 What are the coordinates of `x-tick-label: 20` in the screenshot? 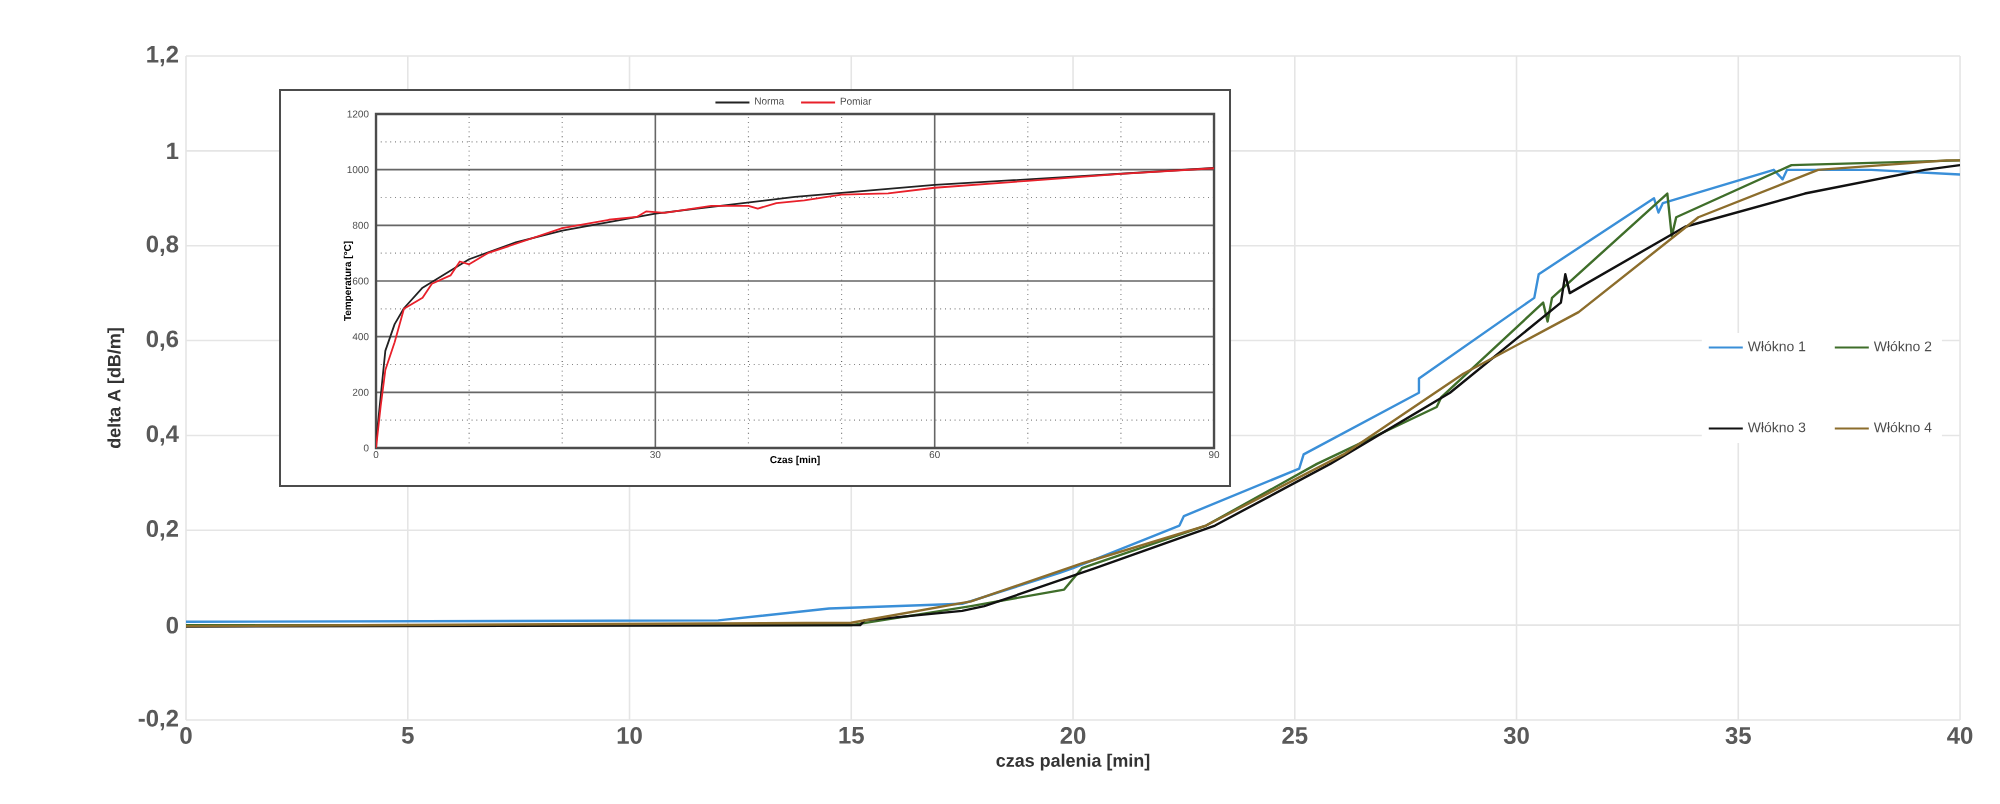 It's located at (1073, 735).